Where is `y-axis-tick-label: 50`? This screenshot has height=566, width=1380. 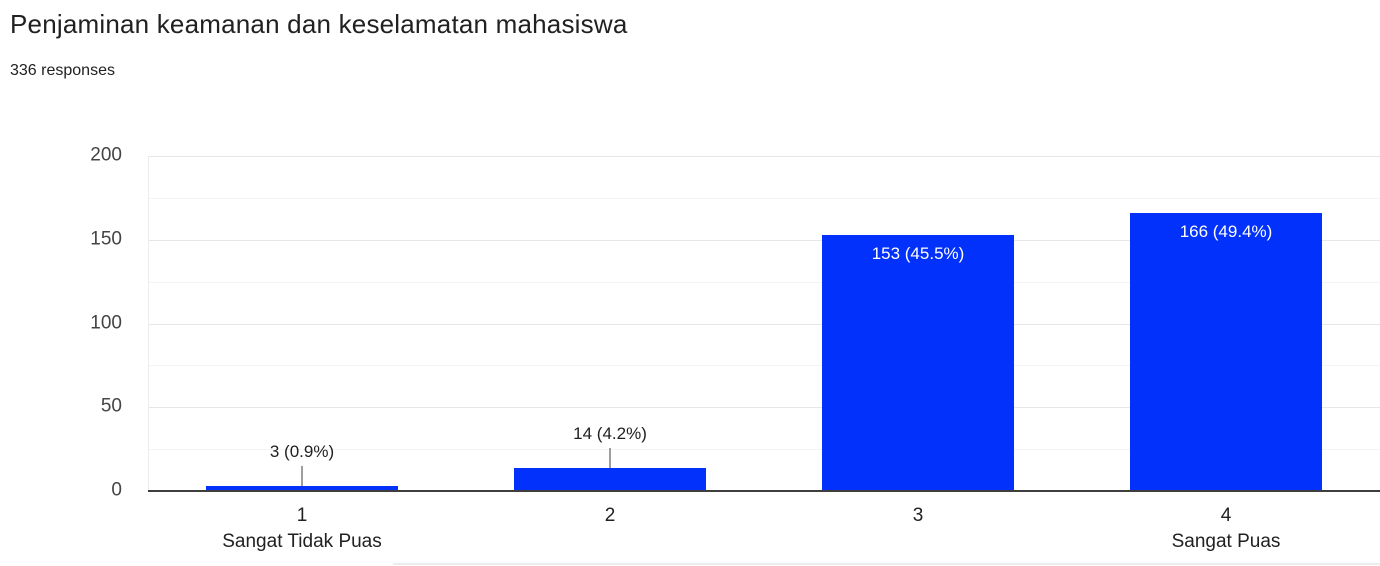 y-axis-tick-label: 50 is located at coordinates (111, 406).